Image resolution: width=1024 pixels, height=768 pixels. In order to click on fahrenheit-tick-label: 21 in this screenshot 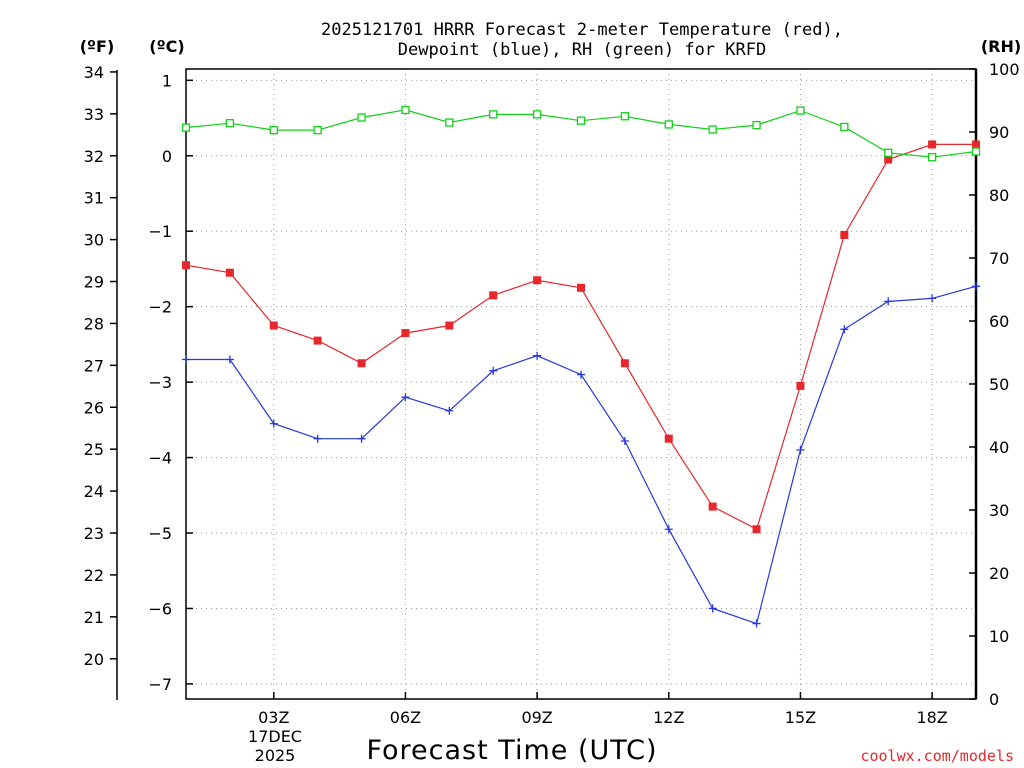, I will do `click(94, 617)`.